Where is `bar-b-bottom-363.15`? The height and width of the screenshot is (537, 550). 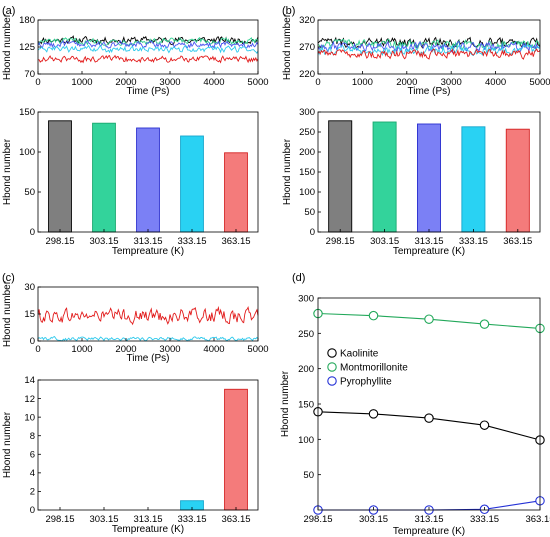 bar-b-bottom-363.15 is located at coordinates (517, 180).